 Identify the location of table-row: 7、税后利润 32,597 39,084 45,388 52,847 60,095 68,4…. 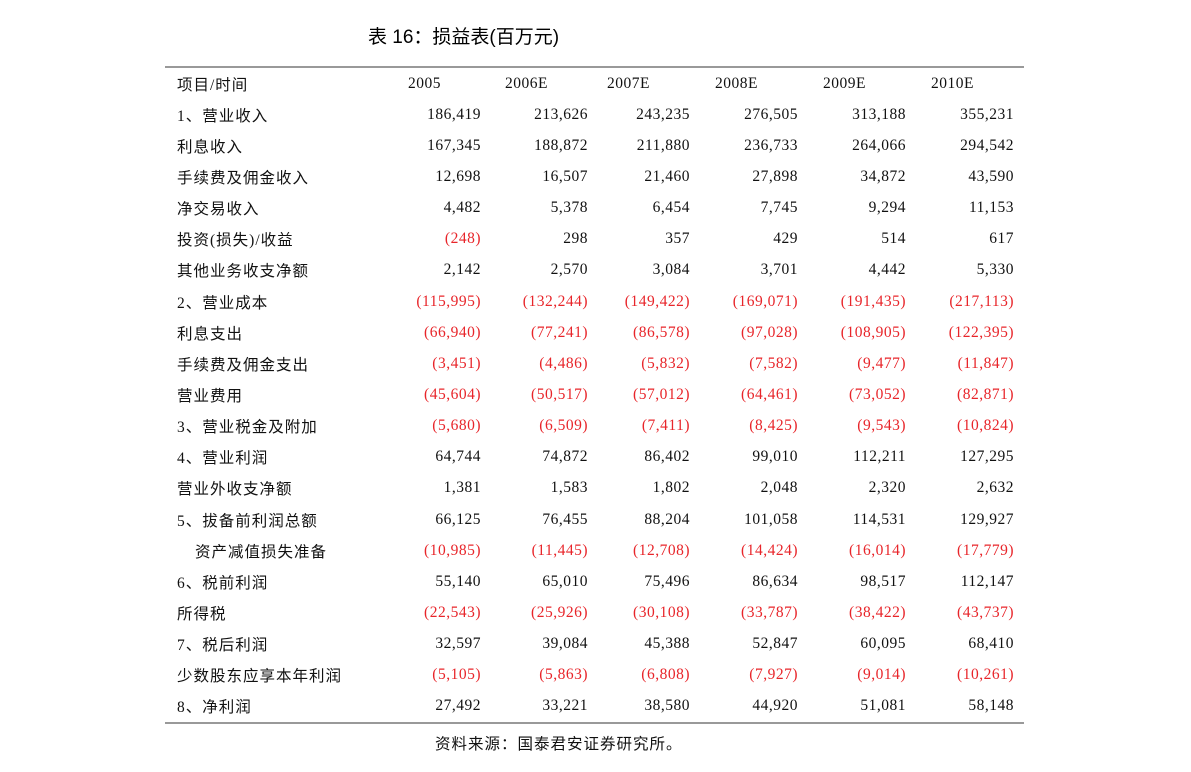
(594, 644).